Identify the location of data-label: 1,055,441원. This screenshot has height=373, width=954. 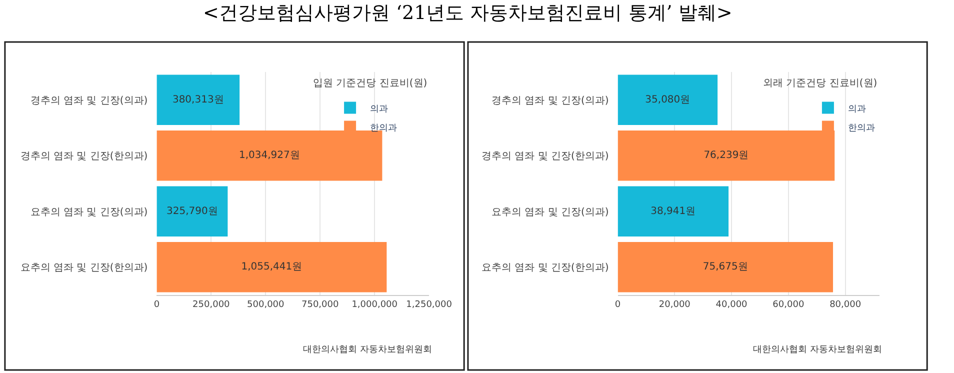
(271, 267).